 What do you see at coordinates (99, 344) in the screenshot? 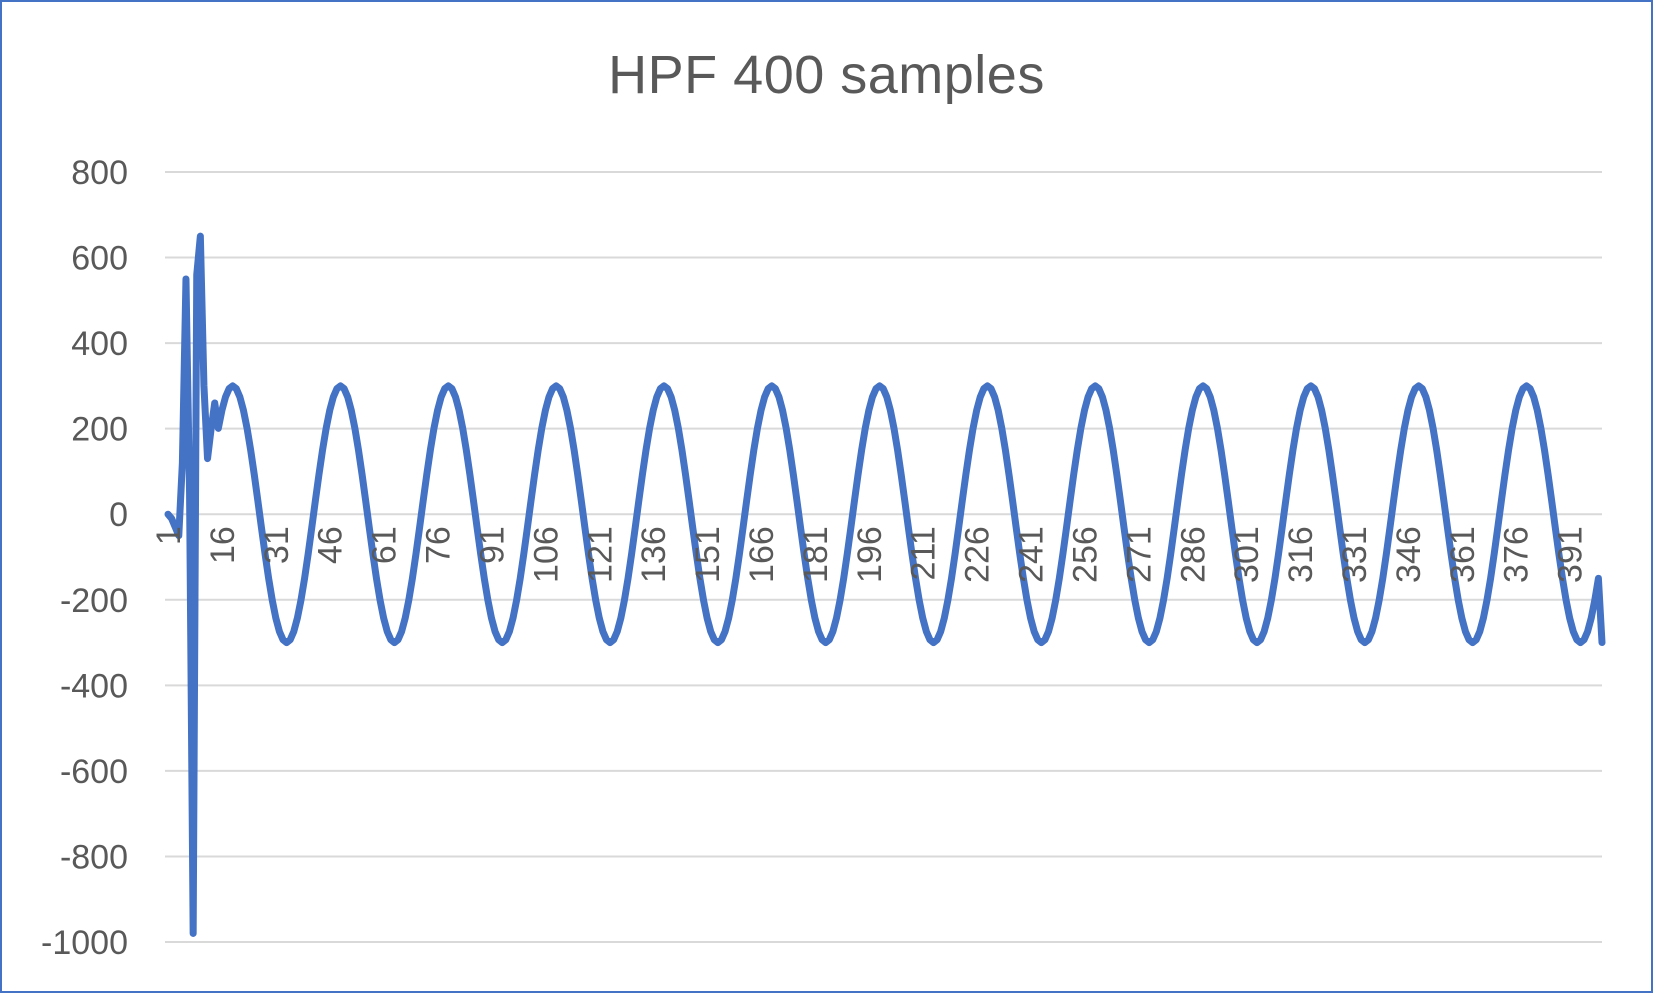
I see `y-tick-label: 400` at bounding box center [99, 344].